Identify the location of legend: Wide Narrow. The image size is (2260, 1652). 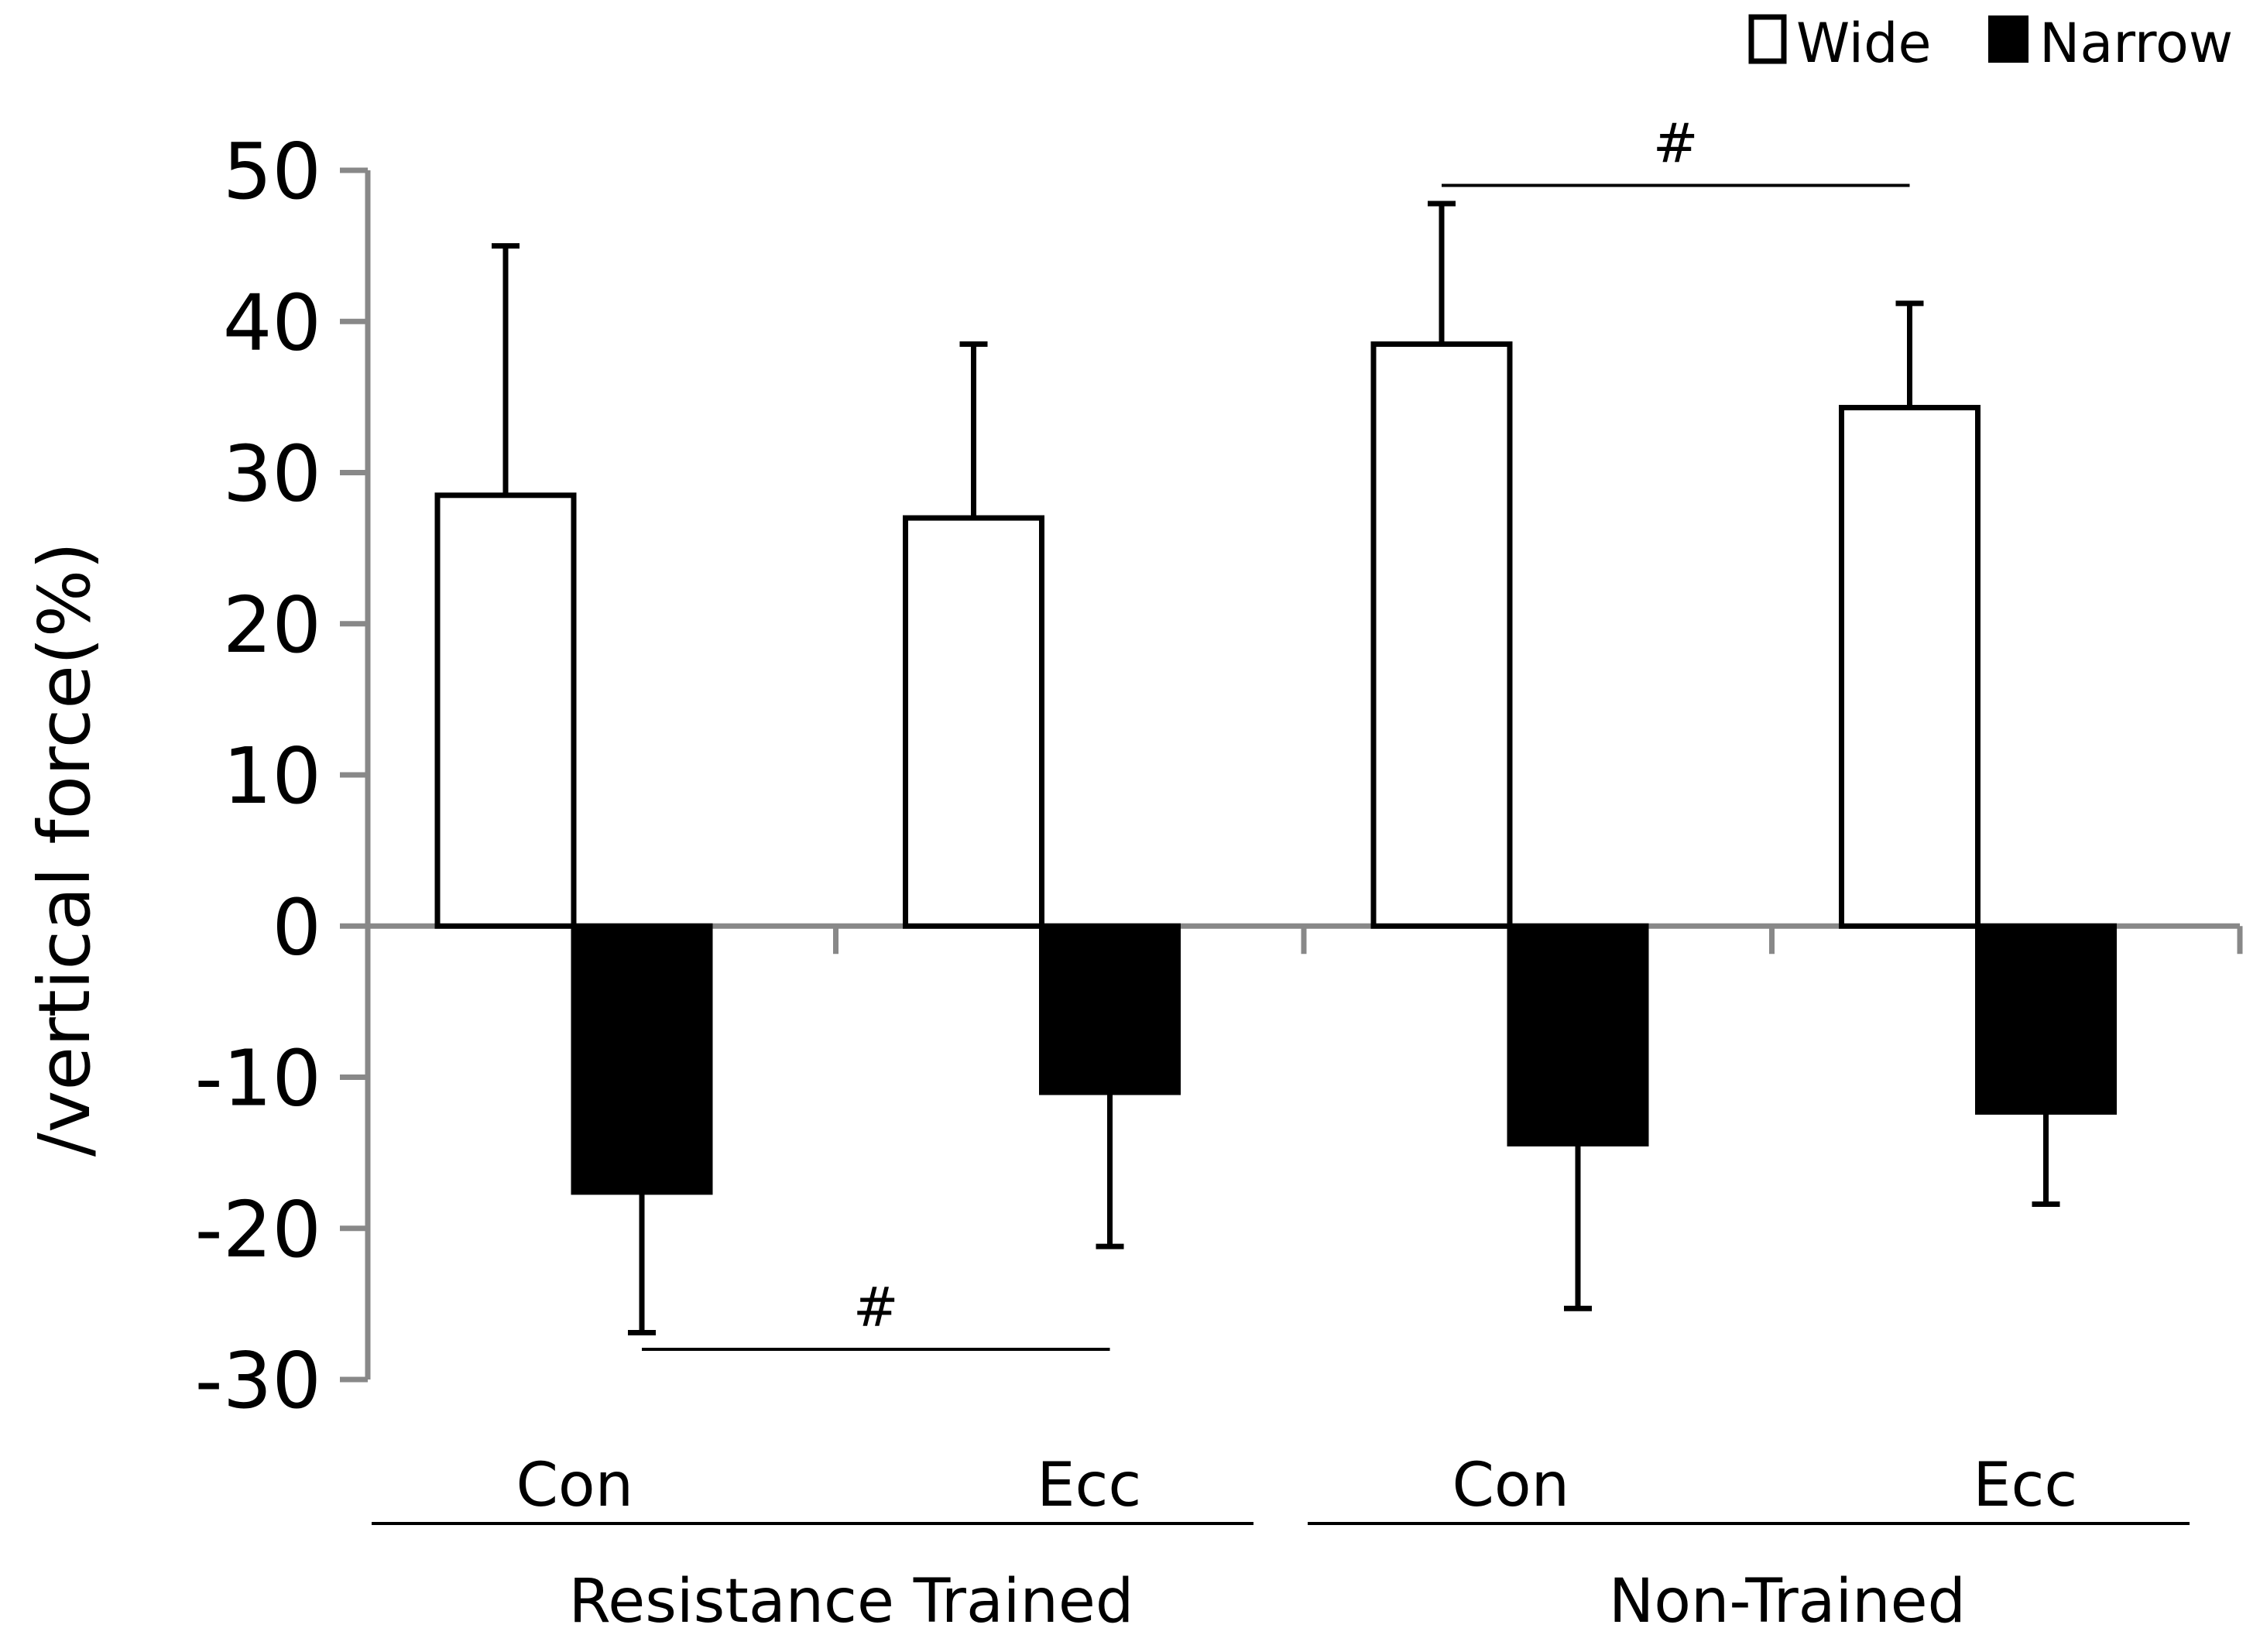
(1990, 43).